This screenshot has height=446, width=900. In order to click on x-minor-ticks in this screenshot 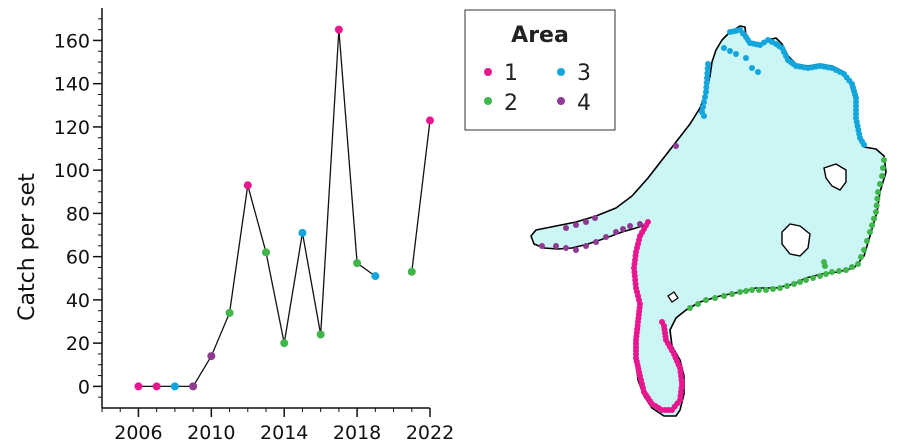, I will do `click(257, 410)`.